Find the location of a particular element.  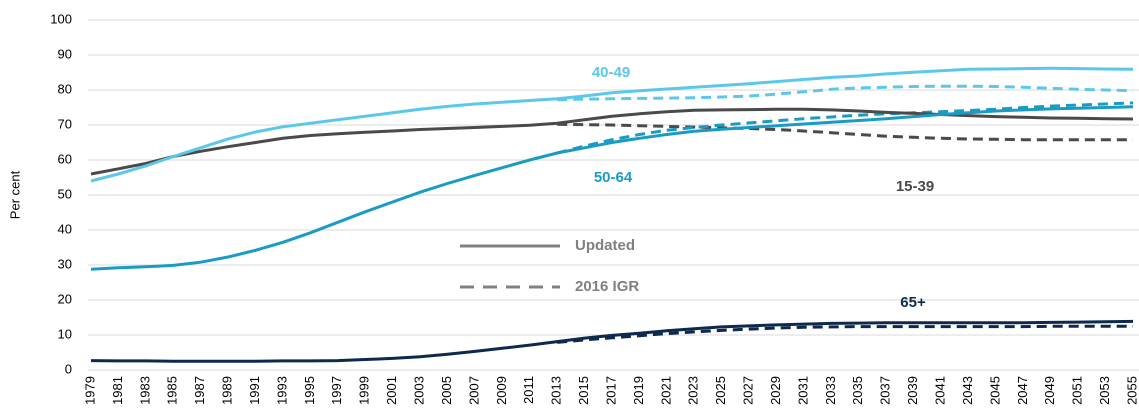

x-tick-label: 1997 is located at coordinates (336, 390).